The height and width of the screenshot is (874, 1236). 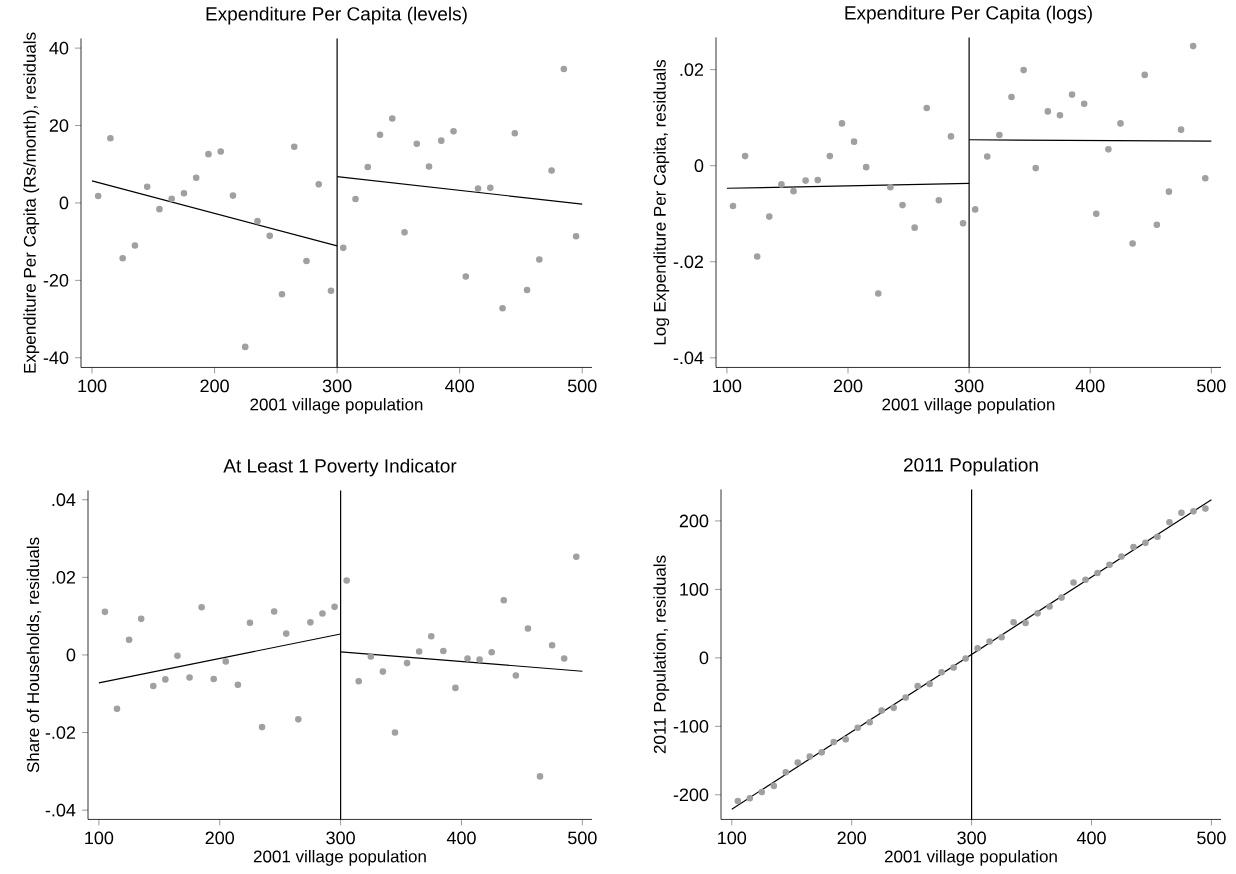 What do you see at coordinates (64, 499) in the screenshot?
I see `y-tick-label: .04` at bounding box center [64, 499].